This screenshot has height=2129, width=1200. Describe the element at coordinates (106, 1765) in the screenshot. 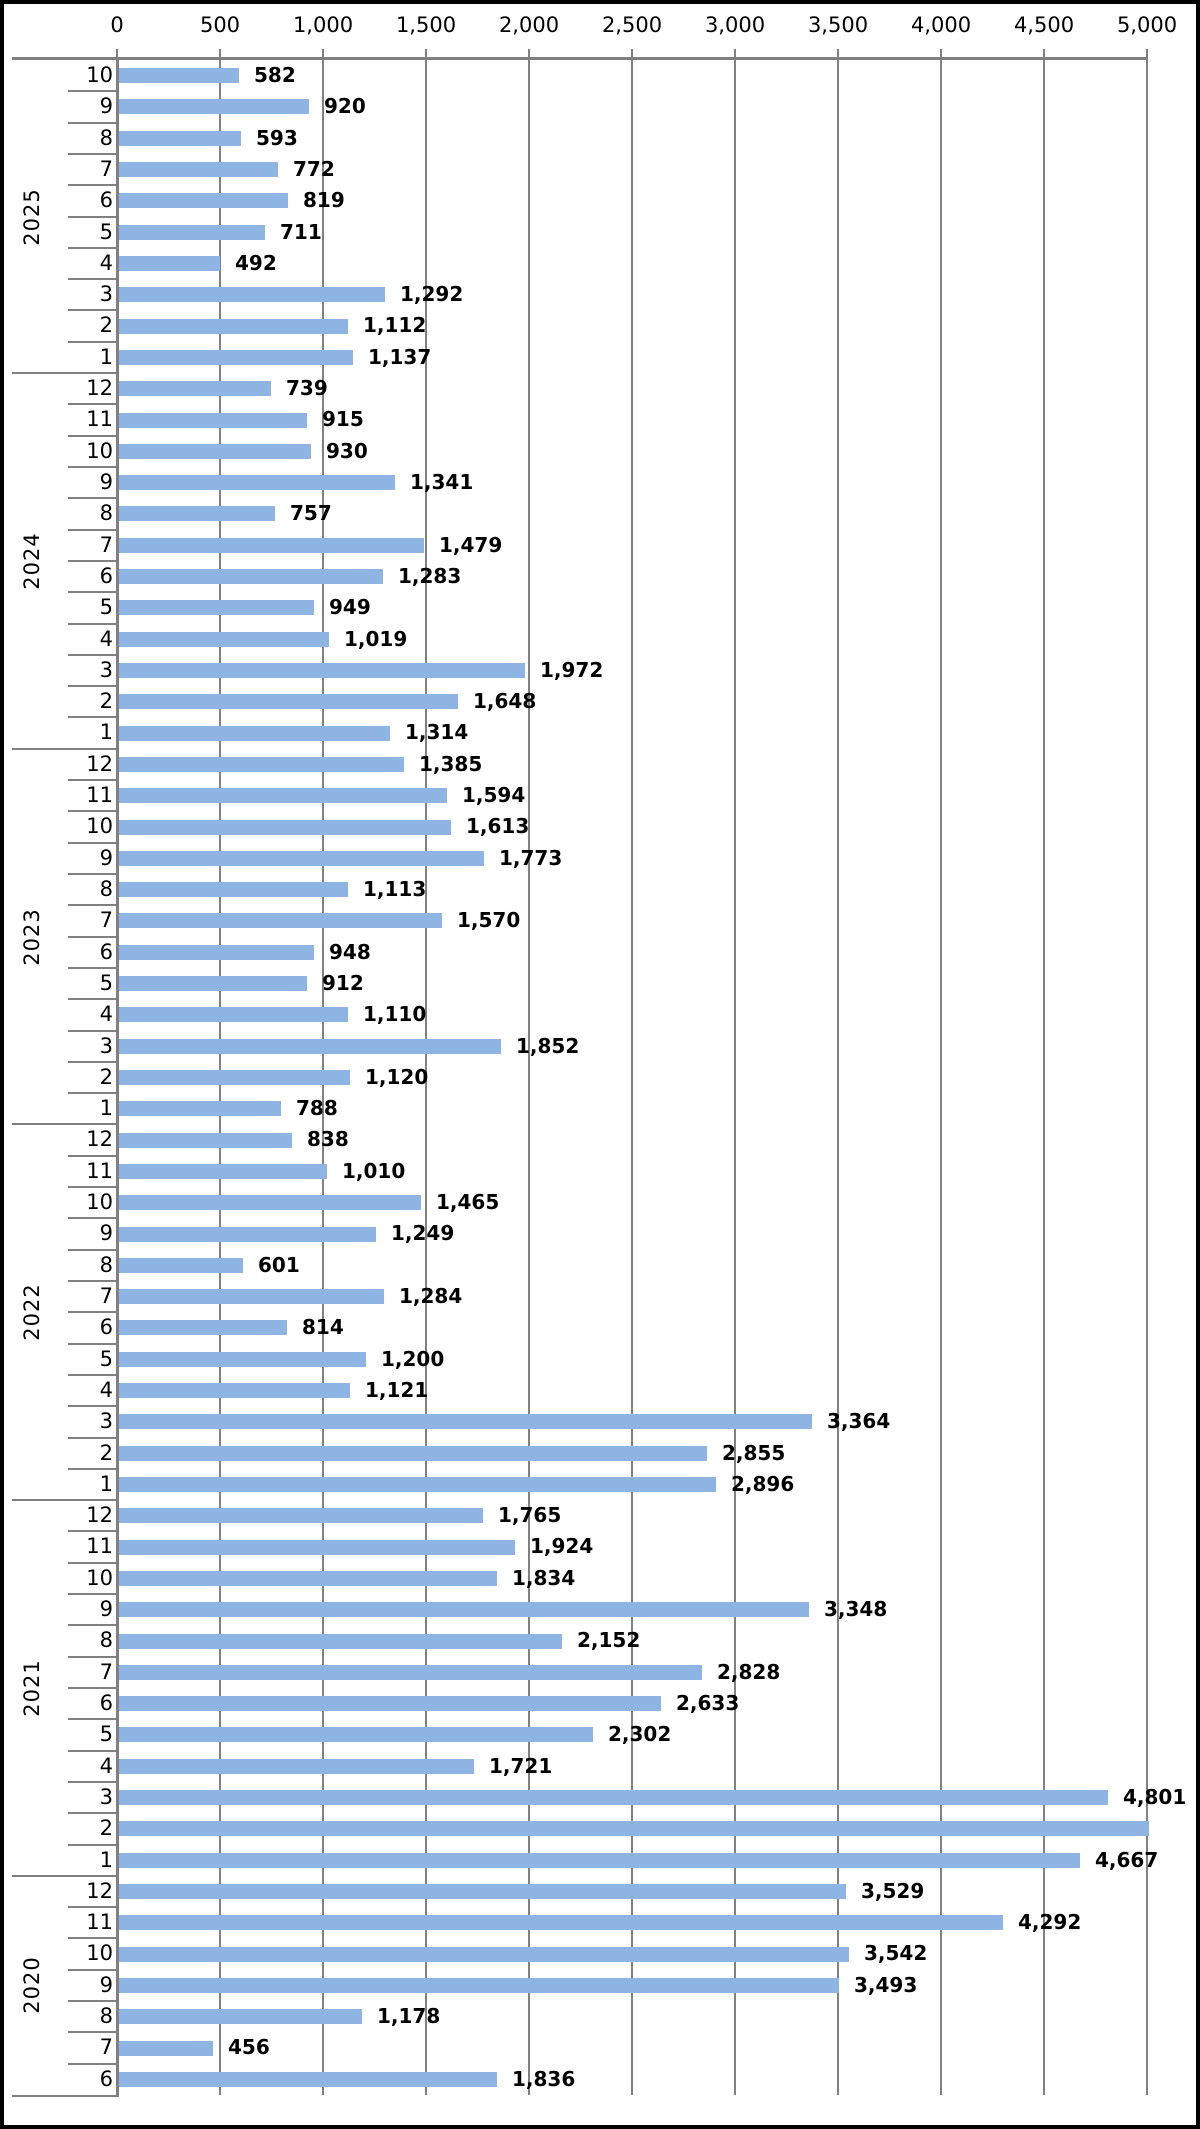

I see `month-axis-label: 4` at that location.